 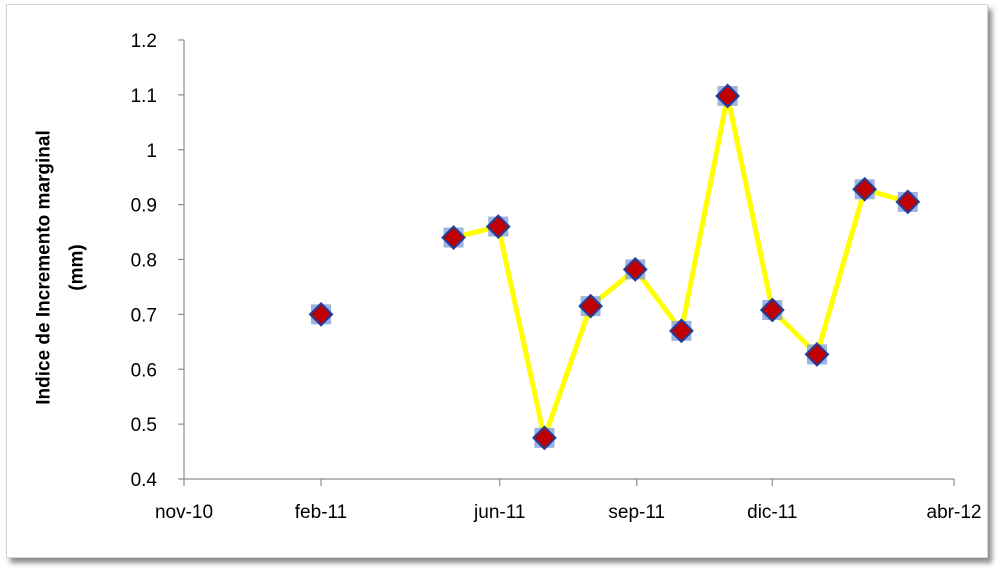 I want to click on y-tick-label: 1.1, so click(x=144, y=96).